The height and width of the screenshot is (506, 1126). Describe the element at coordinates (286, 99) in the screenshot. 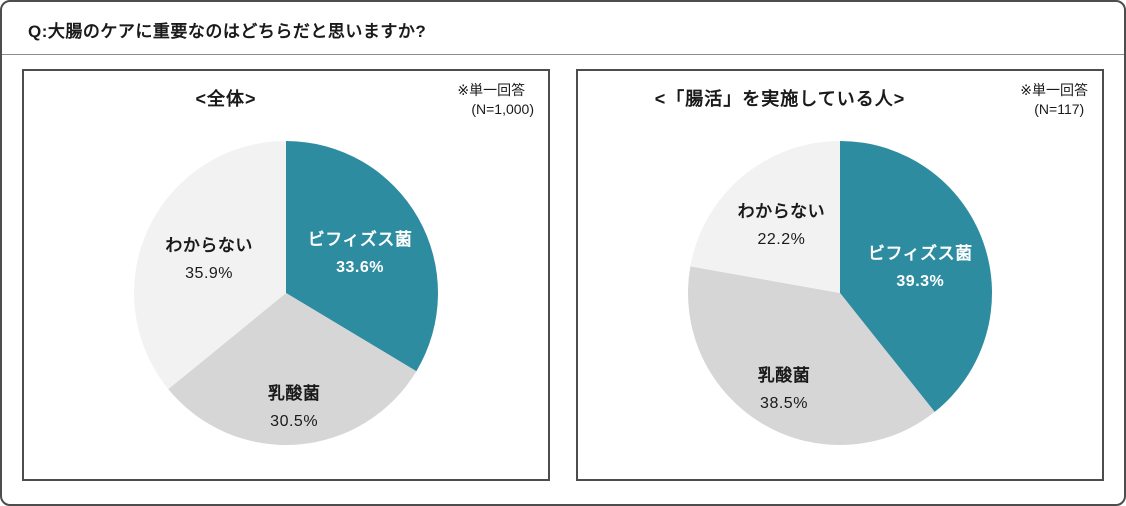

I see `panel-header: <全体> ※単一回答 (N=1,000)` at that location.